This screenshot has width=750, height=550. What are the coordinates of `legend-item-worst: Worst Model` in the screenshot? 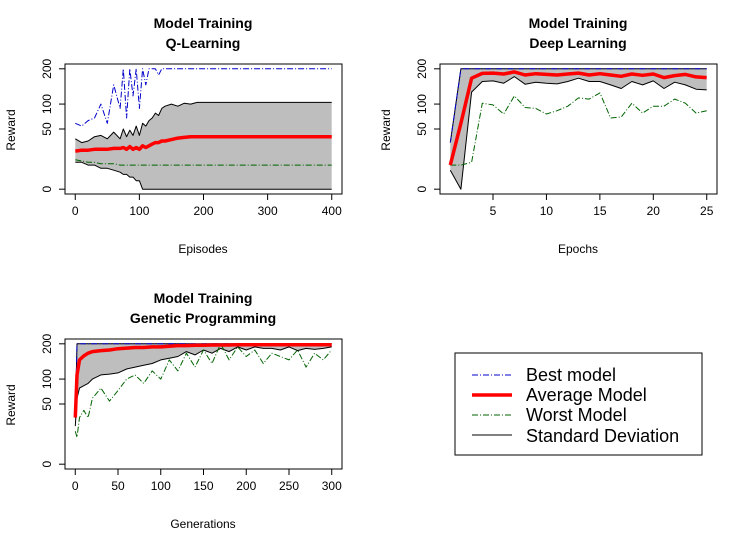 It's located at (549, 415).